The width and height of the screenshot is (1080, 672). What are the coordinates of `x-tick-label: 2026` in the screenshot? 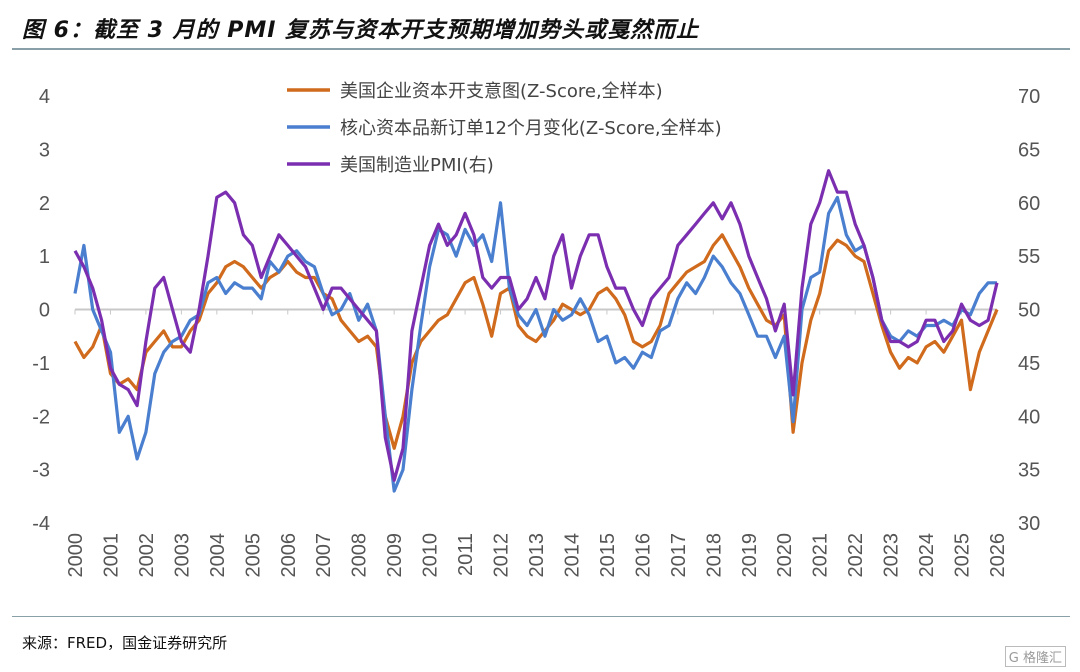 It's located at (998, 555).